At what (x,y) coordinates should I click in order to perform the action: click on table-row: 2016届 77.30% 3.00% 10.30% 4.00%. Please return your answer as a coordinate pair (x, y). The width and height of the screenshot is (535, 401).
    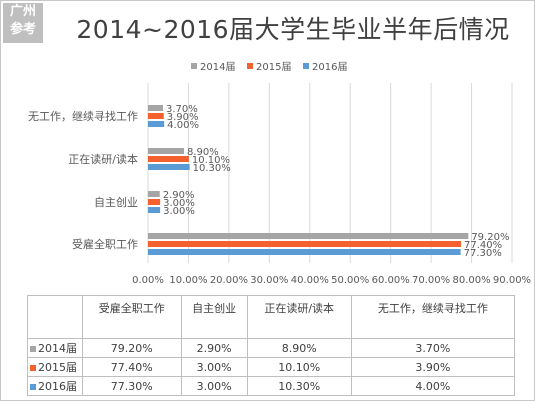
    Looking at the image, I should click on (271, 386).